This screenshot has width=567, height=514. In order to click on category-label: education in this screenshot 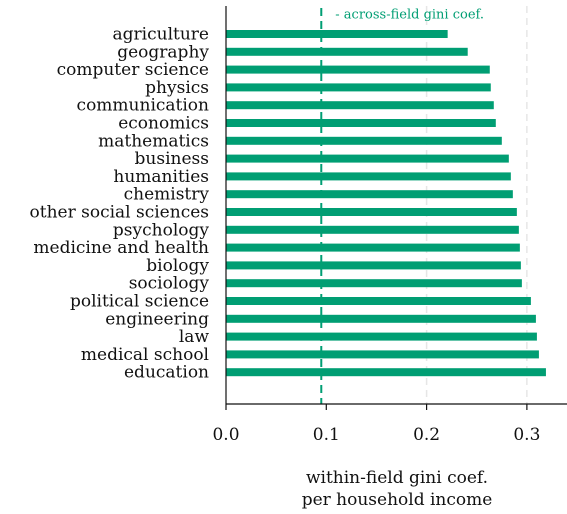, I will do `click(166, 373)`.